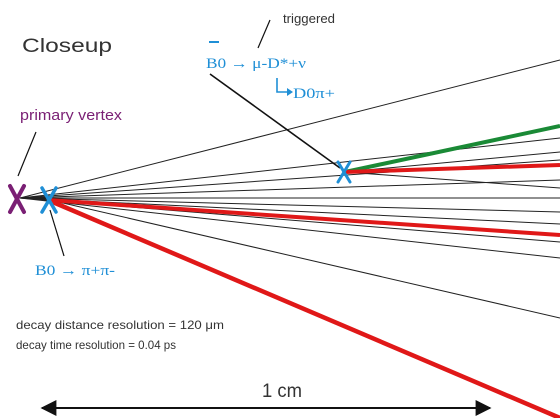  What do you see at coordinates (283, 85) in the screenshot?
I see `subdecay-arrow` at bounding box center [283, 85].